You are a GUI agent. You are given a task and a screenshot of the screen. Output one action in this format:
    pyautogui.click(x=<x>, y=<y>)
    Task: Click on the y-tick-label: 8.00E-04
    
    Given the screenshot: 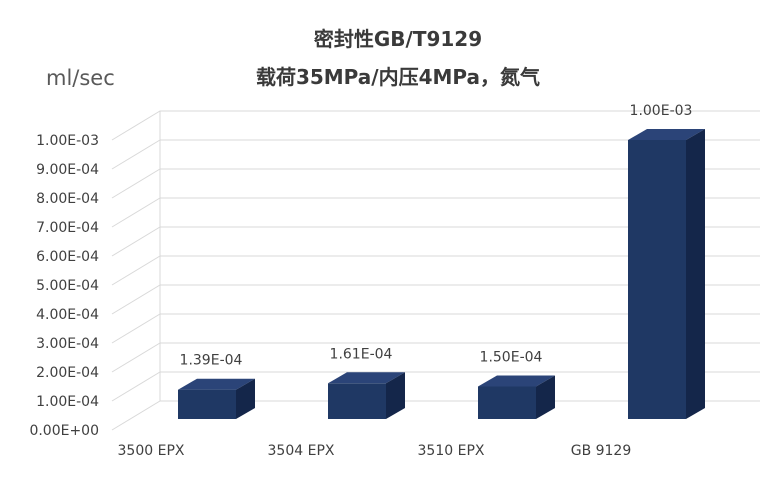 What is the action you would take?
    pyautogui.click(x=67, y=199)
    